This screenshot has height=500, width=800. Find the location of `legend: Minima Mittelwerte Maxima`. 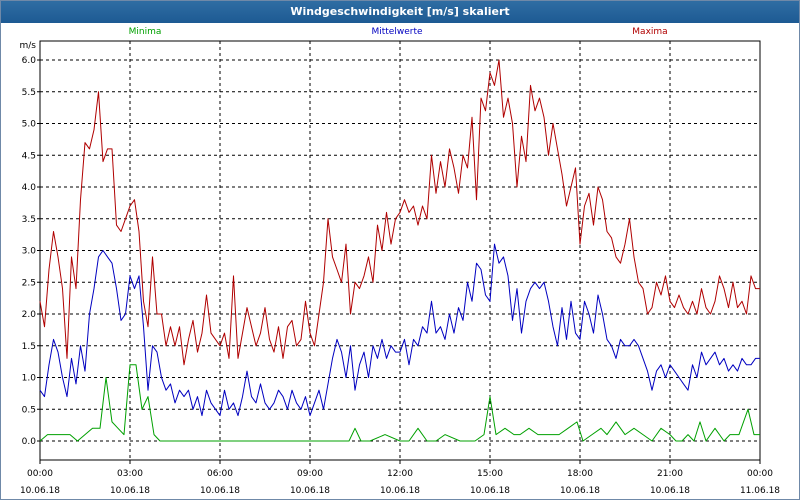

legend: Minima Mittelwerte Maxima is located at coordinates (398, 32).